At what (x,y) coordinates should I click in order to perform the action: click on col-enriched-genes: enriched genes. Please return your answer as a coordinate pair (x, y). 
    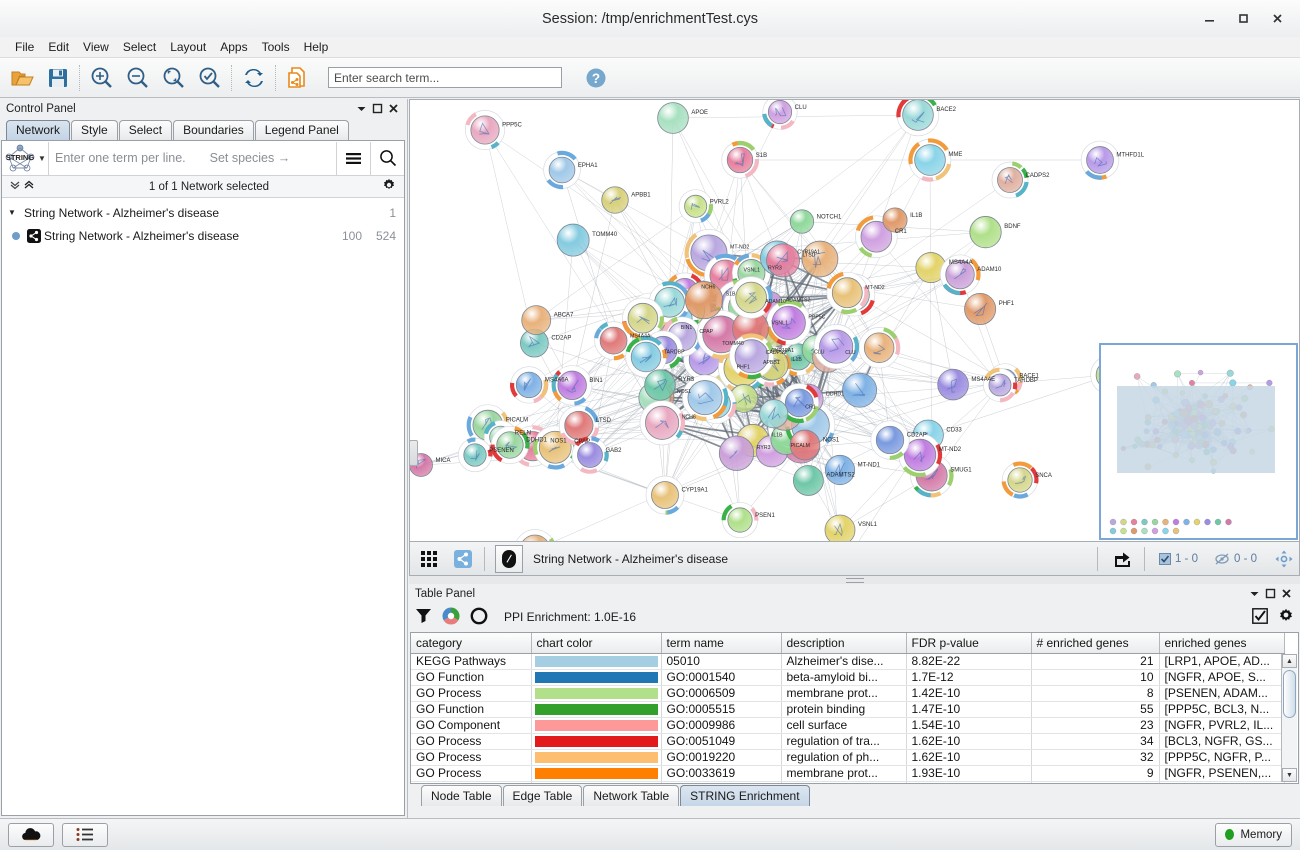
    Looking at the image, I should click on (1222, 643).